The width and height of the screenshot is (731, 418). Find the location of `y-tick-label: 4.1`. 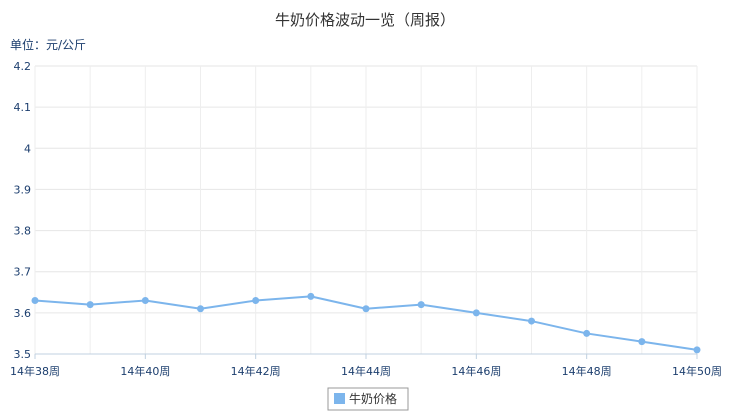

y-tick-label: 4.1 is located at coordinates (23, 107).